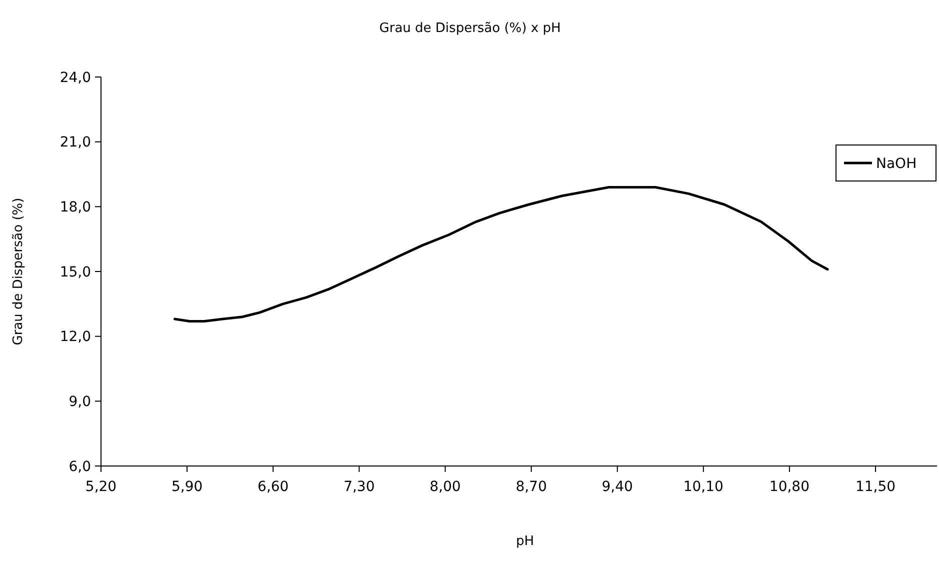 This screenshot has width=939, height=562. I want to click on x-tick-label: 11,50, so click(875, 487).